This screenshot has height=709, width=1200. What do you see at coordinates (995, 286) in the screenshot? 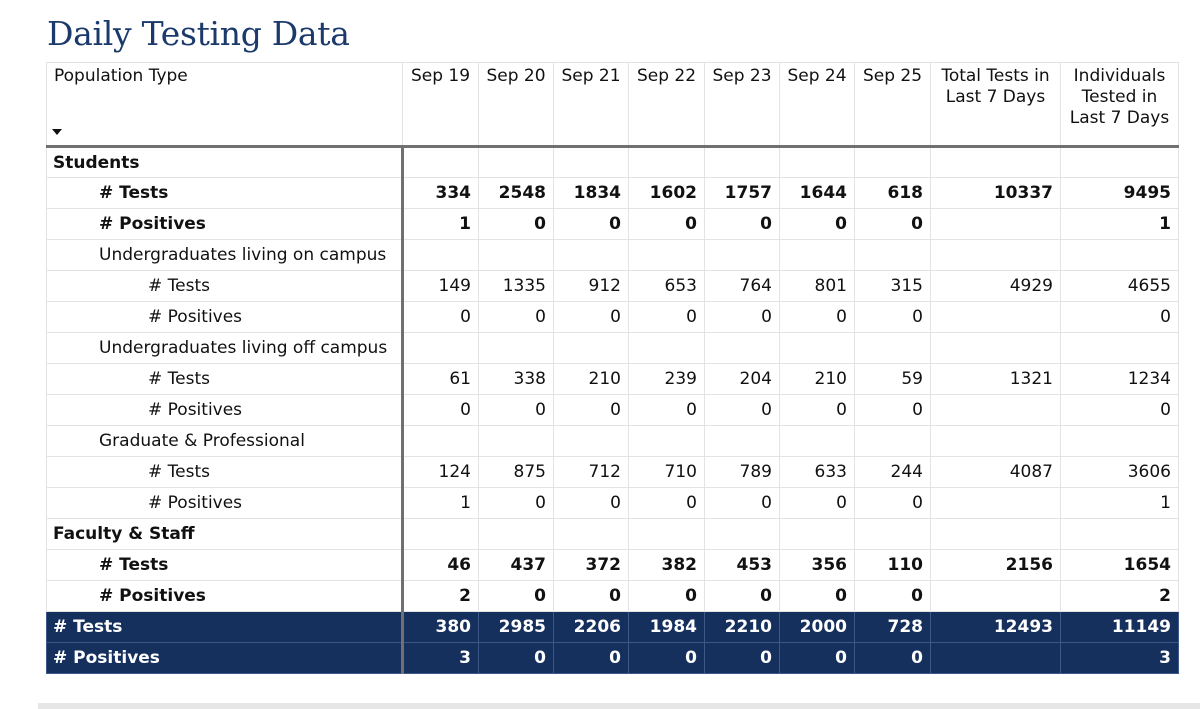
I see `total-tests-cell: 4929` at bounding box center [995, 286].